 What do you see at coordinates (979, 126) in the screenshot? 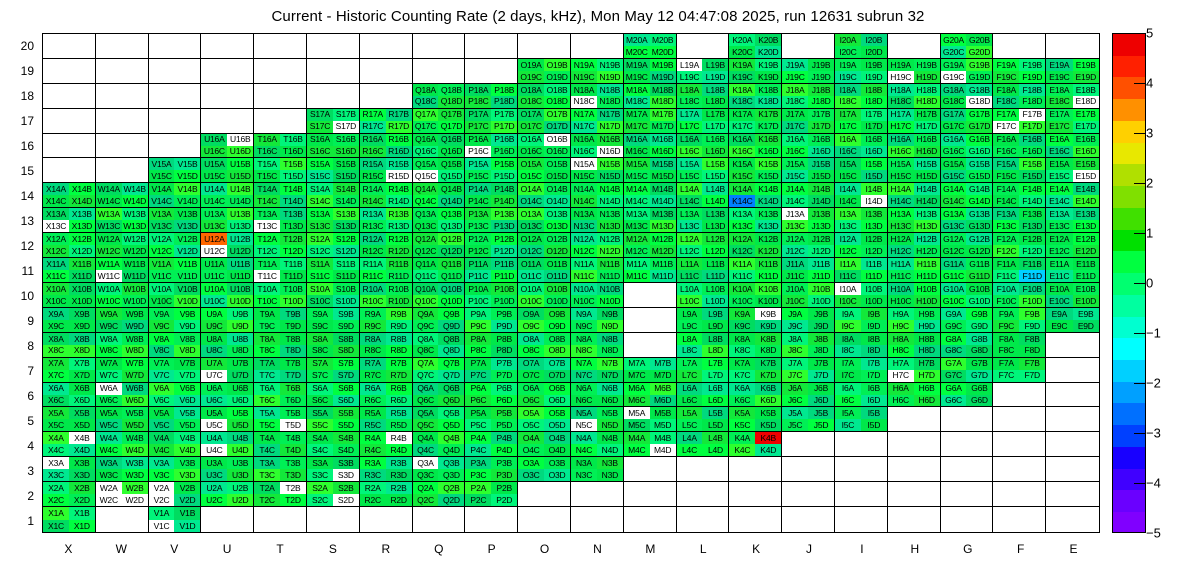
I see `detector-pad-G17D: G17D` at bounding box center [979, 126].